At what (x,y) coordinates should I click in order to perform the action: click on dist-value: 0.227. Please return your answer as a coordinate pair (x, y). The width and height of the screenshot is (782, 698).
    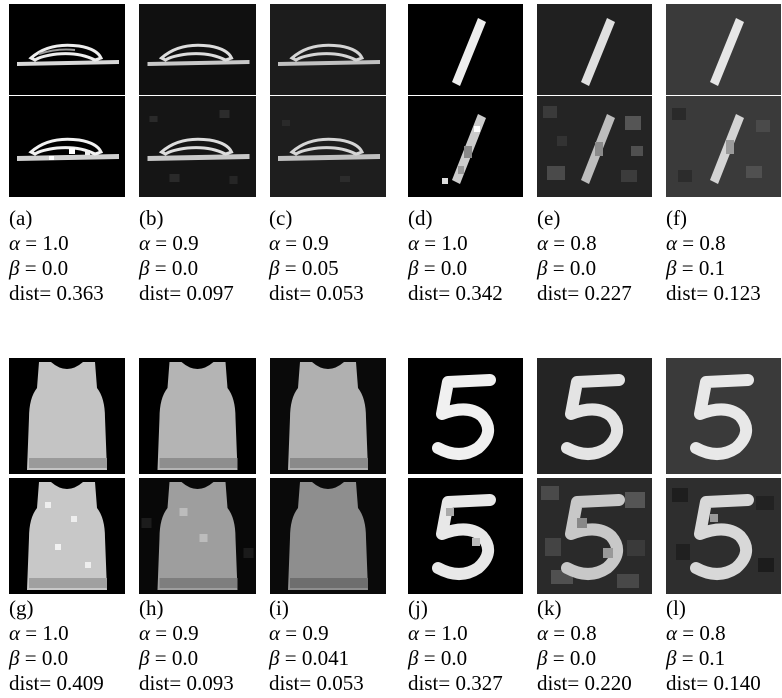
    Looking at the image, I should click on (608, 293).